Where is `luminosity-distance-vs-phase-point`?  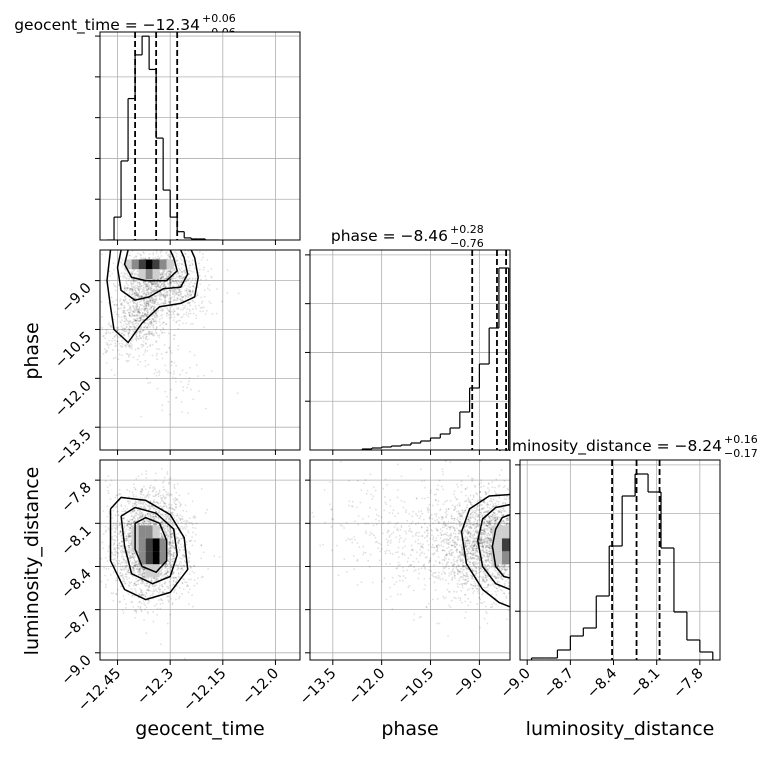 luminosity-distance-vs-phase-point is located at coordinates (488, 533).